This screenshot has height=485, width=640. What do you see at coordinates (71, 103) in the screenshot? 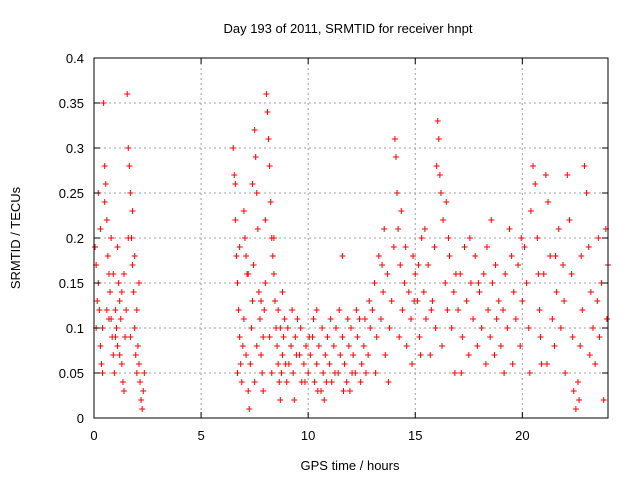
I see `y-tick-label: 0.35` at bounding box center [71, 103].